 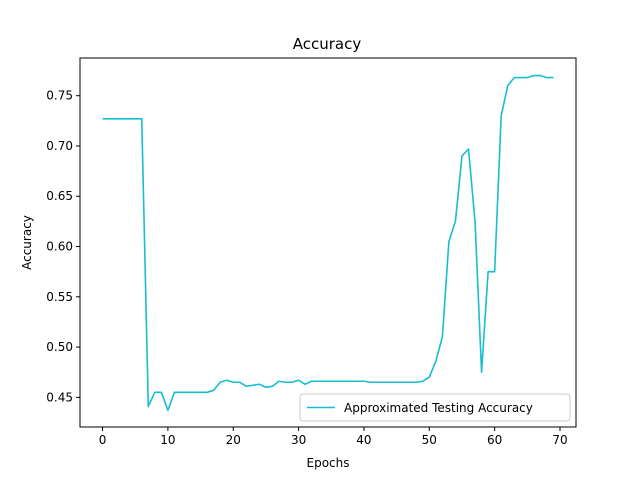 What do you see at coordinates (59, 146) in the screenshot?
I see `y-tick-label: 0.70` at bounding box center [59, 146].